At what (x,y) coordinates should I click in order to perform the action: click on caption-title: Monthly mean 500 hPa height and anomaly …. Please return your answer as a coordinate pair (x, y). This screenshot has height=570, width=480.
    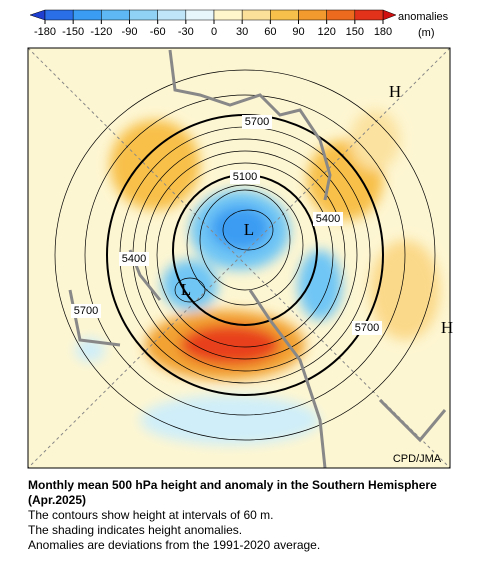
    Looking at the image, I should click on (232, 492).